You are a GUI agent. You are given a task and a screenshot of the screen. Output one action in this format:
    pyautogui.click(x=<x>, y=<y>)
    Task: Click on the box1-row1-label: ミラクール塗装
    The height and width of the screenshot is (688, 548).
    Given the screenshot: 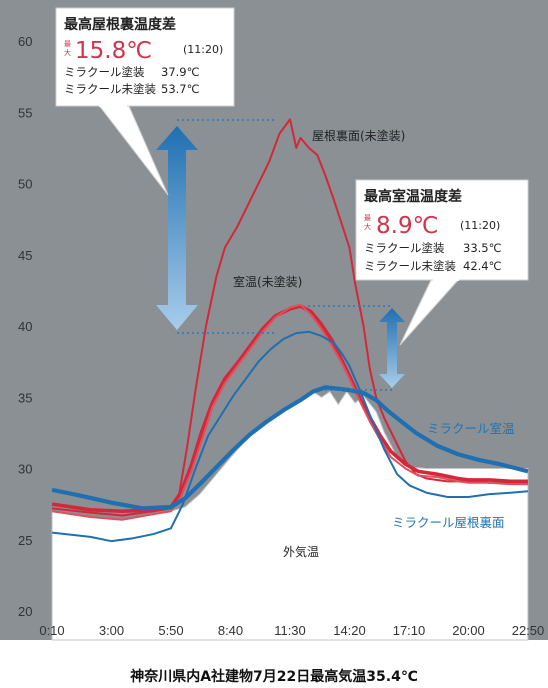 What is the action you would take?
    pyautogui.click(x=104, y=72)
    